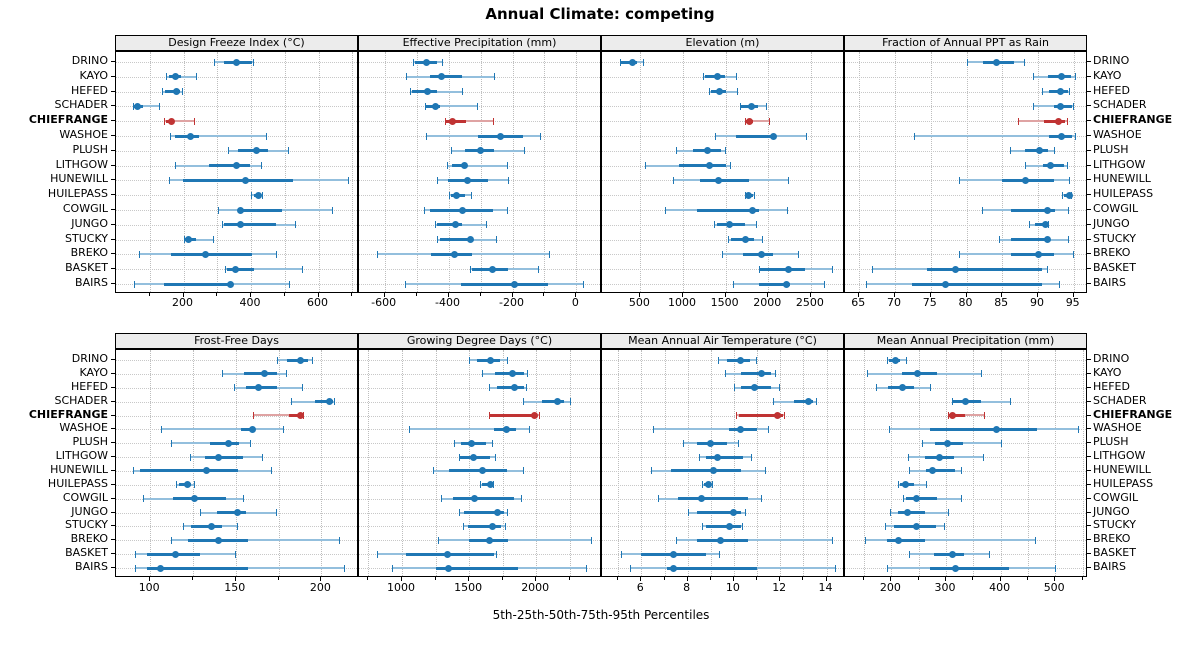 The width and height of the screenshot is (1200, 650). I want to click on site-label-right: PLUSH, so click(1111, 442).